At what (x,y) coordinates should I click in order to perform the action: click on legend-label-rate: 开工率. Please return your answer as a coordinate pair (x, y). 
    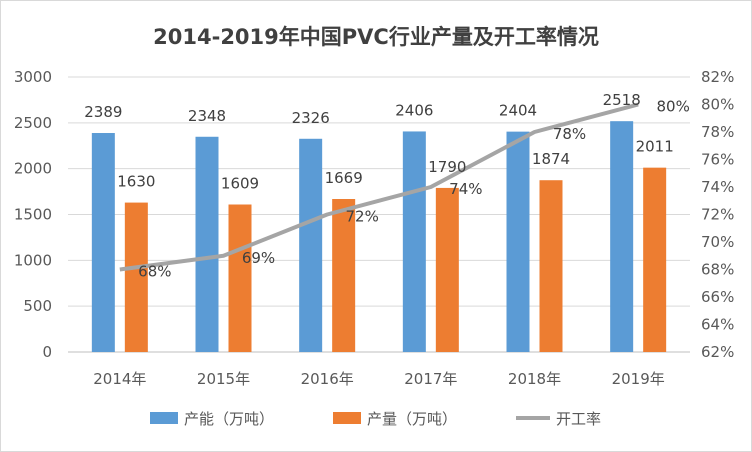
    Looking at the image, I should click on (578, 419).